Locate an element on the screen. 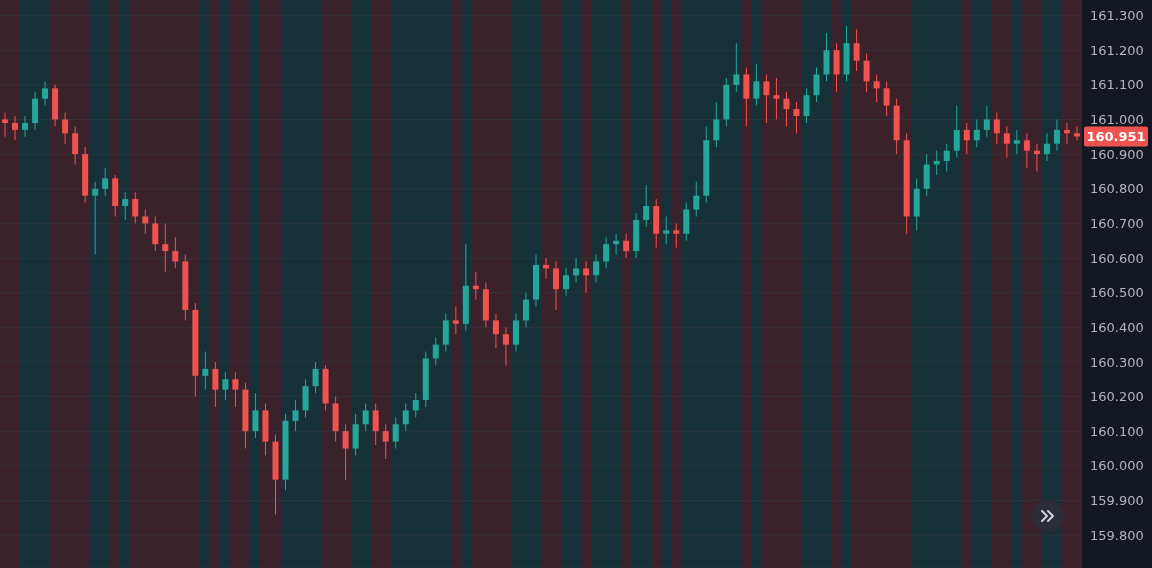 Image resolution: width=1152 pixels, height=568 pixels. y-tick-label: 161.200 is located at coordinates (1117, 50).